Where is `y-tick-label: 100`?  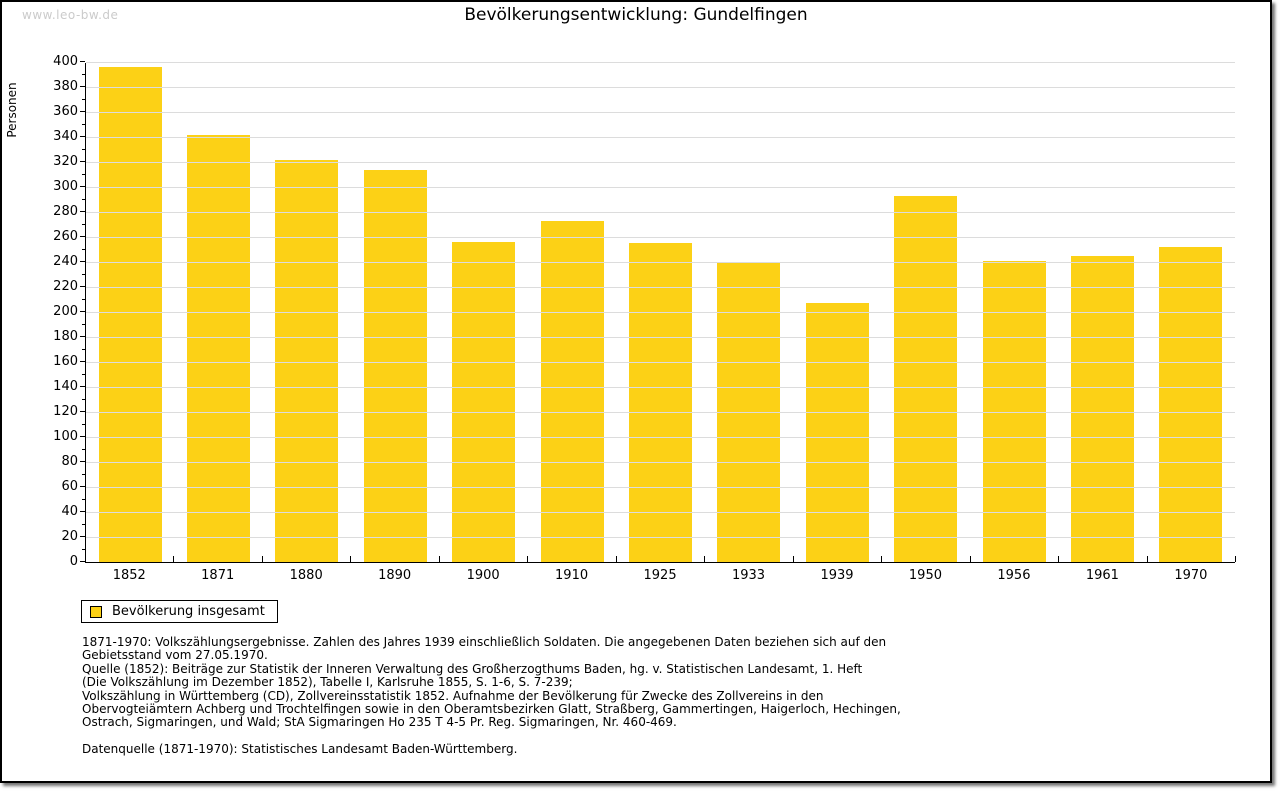
y-tick-label: 100 is located at coordinates (65, 436).